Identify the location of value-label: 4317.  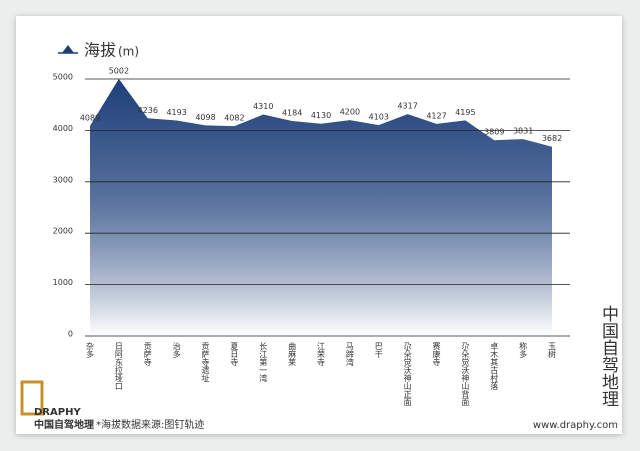
(407, 106).